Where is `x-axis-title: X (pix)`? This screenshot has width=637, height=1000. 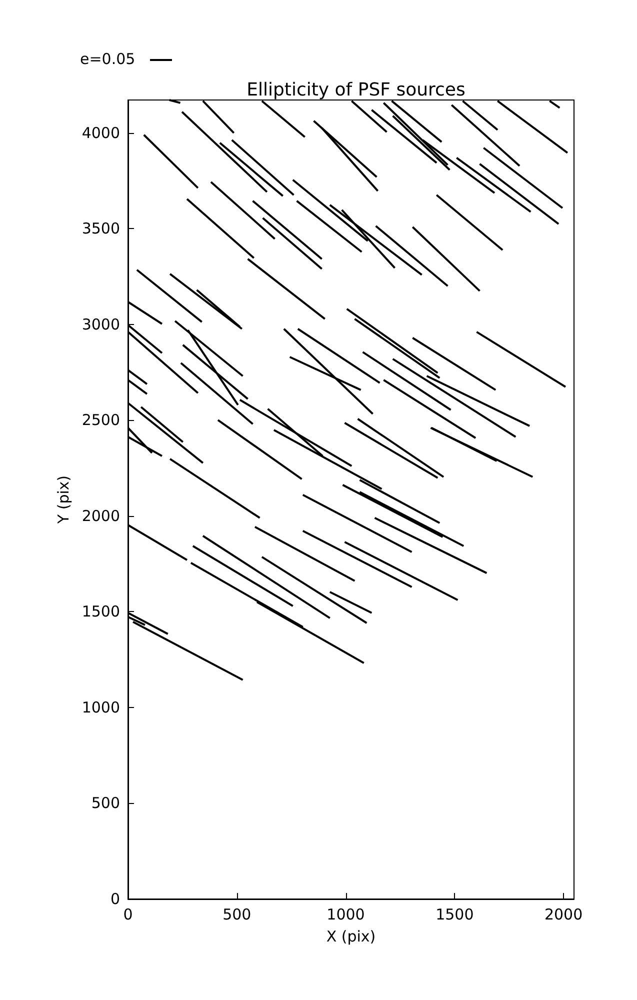 x-axis-title: X (pix) is located at coordinates (351, 937).